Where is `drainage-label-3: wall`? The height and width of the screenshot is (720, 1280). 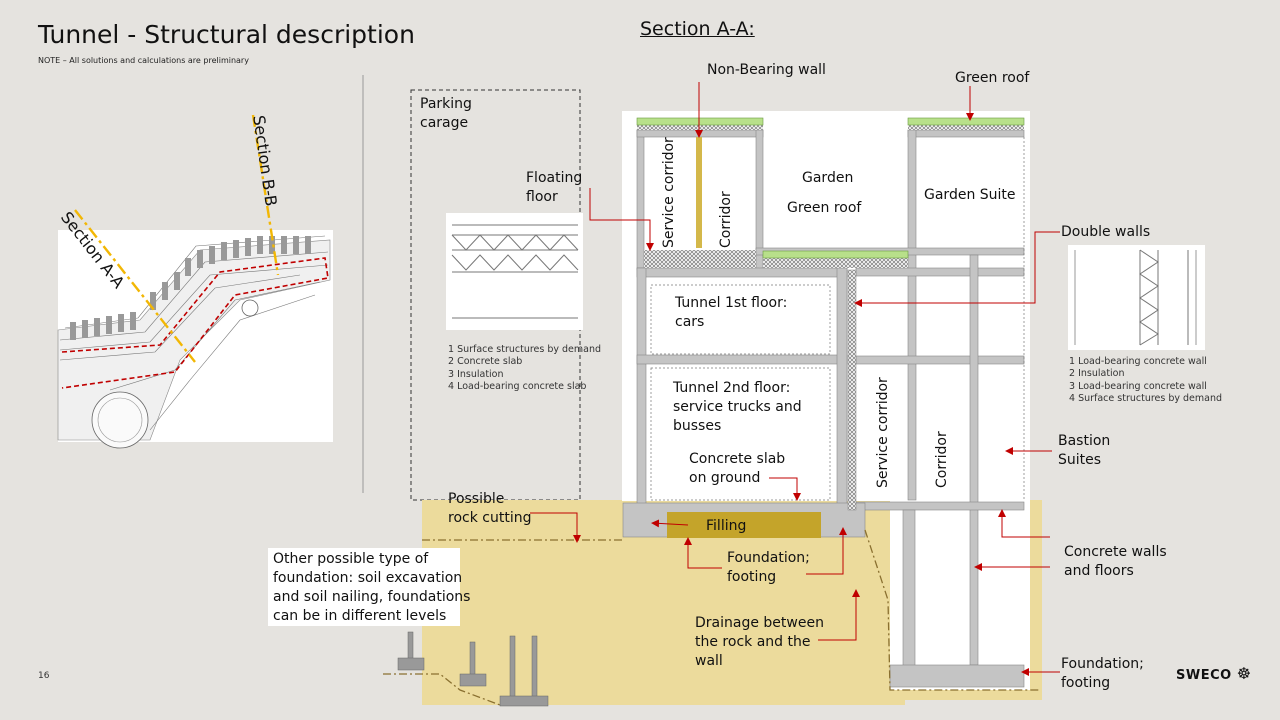
drainage-label-3: wall is located at coordinates (709, 661).